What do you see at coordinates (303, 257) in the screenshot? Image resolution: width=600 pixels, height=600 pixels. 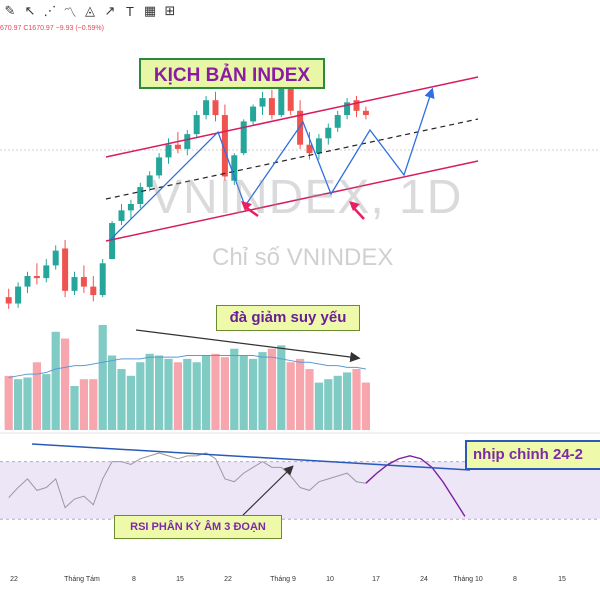 I see `watermark-description: Chỉ số VNINDEX` at bounding box center [303, 257].